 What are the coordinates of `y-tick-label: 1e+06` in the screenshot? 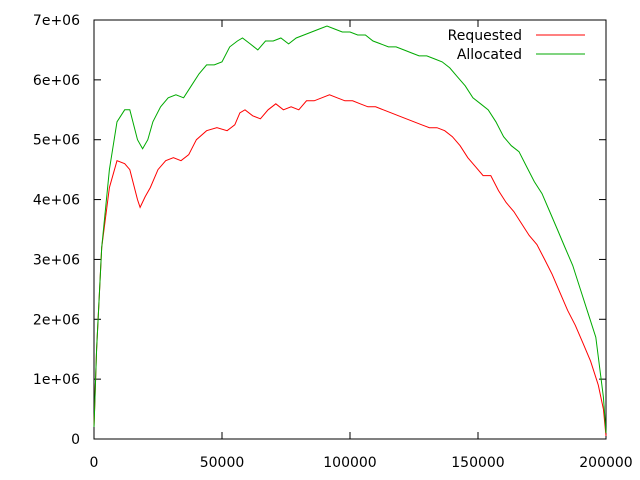 It's located at (56, 380).